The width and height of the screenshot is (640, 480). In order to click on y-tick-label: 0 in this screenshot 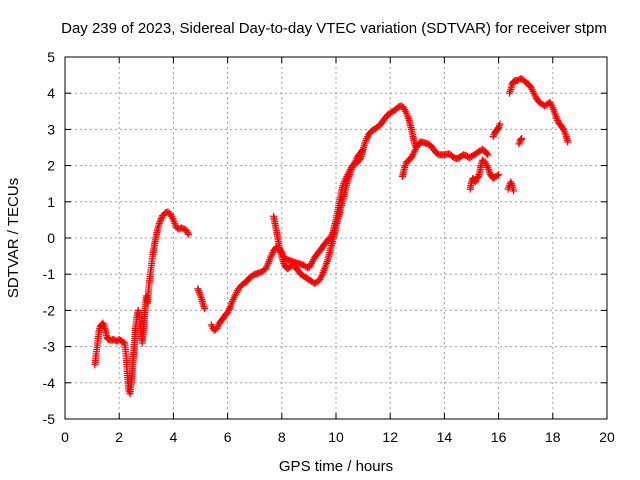, I will do `click(51, 238)`.